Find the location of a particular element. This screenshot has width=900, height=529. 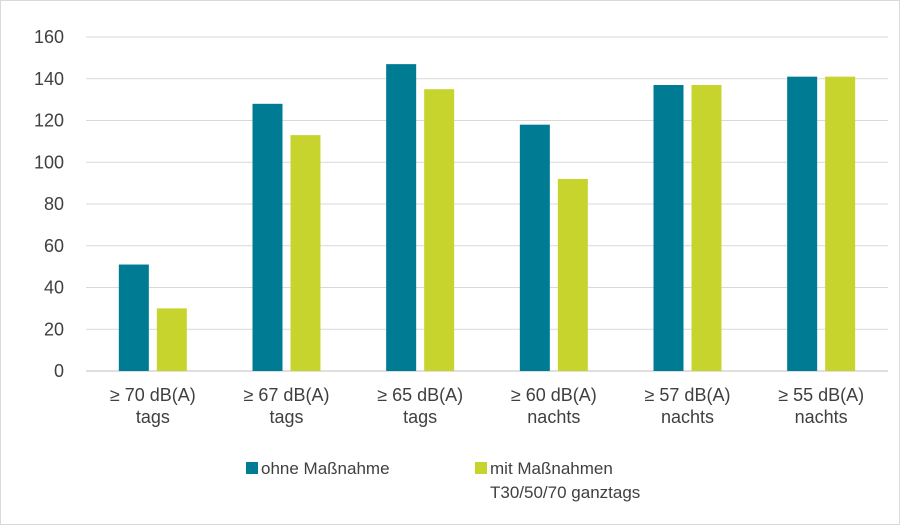

y-tick-label: 20 is located at coordinates (54, 329).